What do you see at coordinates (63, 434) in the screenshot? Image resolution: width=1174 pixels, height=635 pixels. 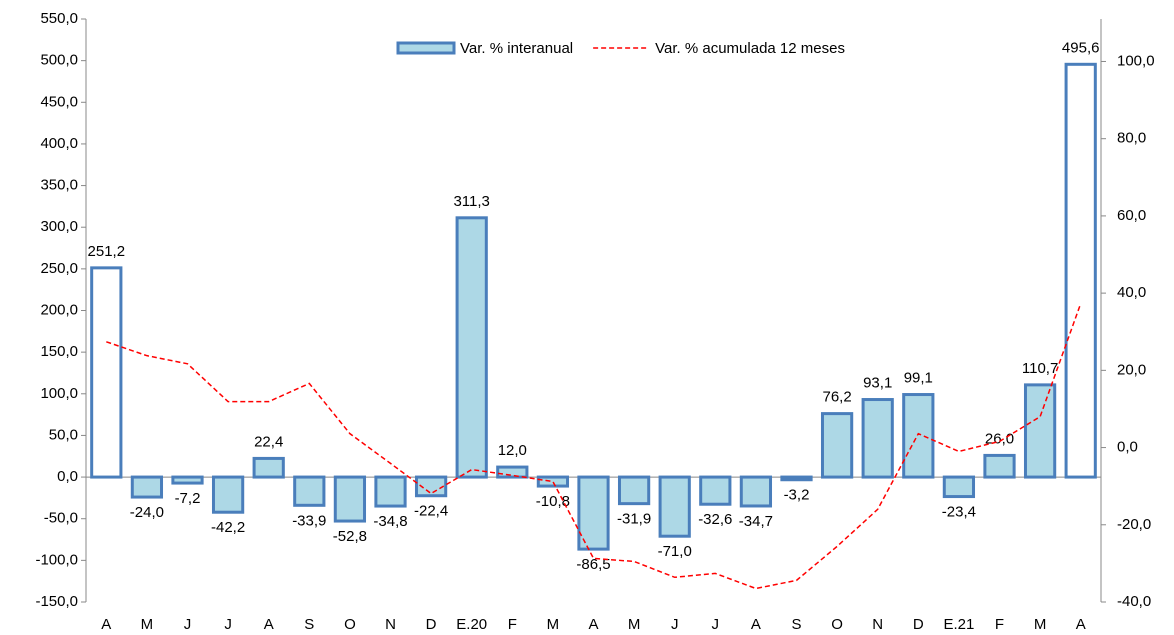 I see `y-tick-label: 50,0` at bounding box center [63, 434].